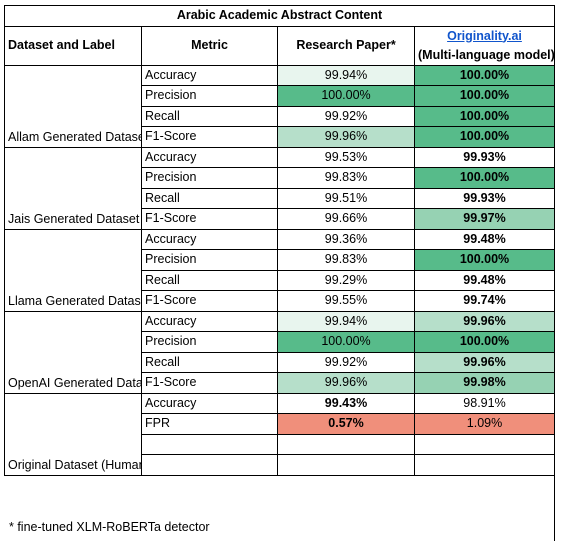 This screenshot has height=541, width=561. Describe the element at coordinates (73, 352) in the screenshot. I see `dataset-label-openai: OpenAI Generated Dataset (AI)` at that location.